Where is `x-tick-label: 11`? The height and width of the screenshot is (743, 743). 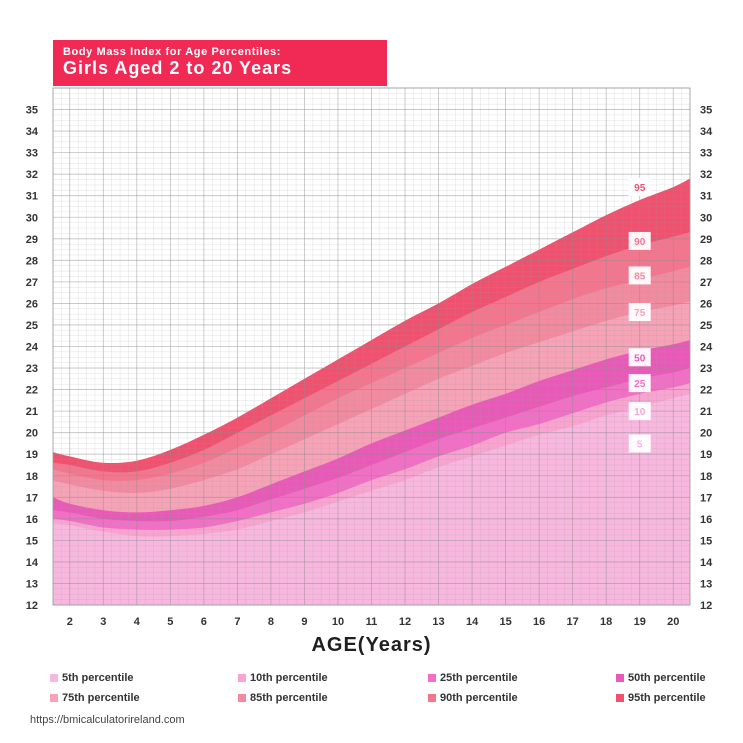 x-tick-label: 11 is located at coordinates (372, 622).